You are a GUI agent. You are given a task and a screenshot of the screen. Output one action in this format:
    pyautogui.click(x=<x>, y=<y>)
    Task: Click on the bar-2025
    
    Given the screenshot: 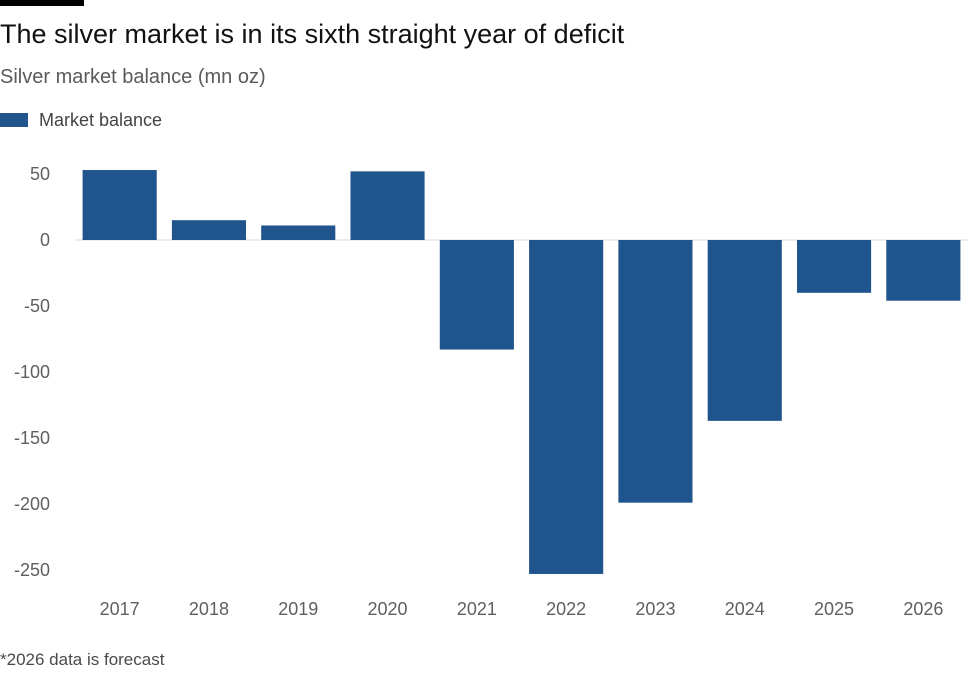 What is the action you would take?
    pyautogui.click(x=834, y=266)
    